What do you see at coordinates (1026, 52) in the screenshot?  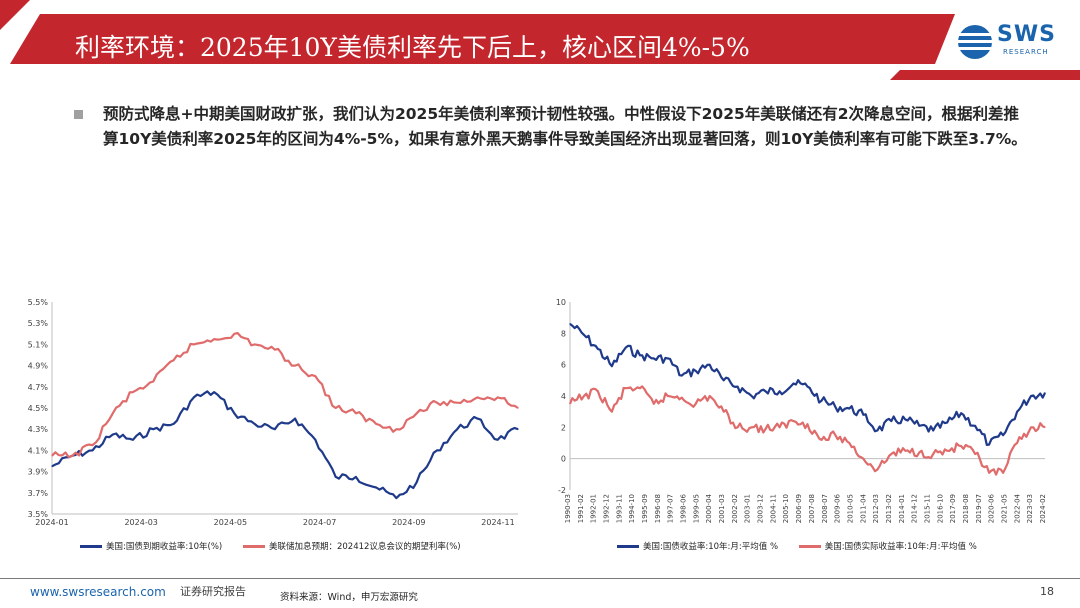 I see `logo-subtext: RESEARCH` at bounding box center [1026, 52].